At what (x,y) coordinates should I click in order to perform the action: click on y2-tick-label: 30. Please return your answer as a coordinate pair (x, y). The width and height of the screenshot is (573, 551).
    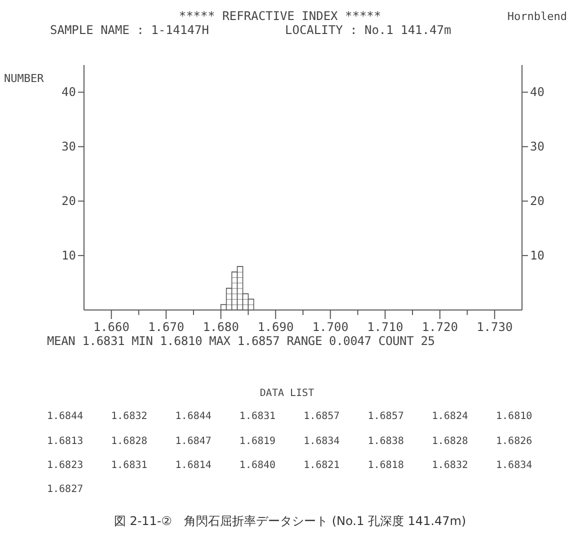
    Looking at the image, I should click on (537, 147).